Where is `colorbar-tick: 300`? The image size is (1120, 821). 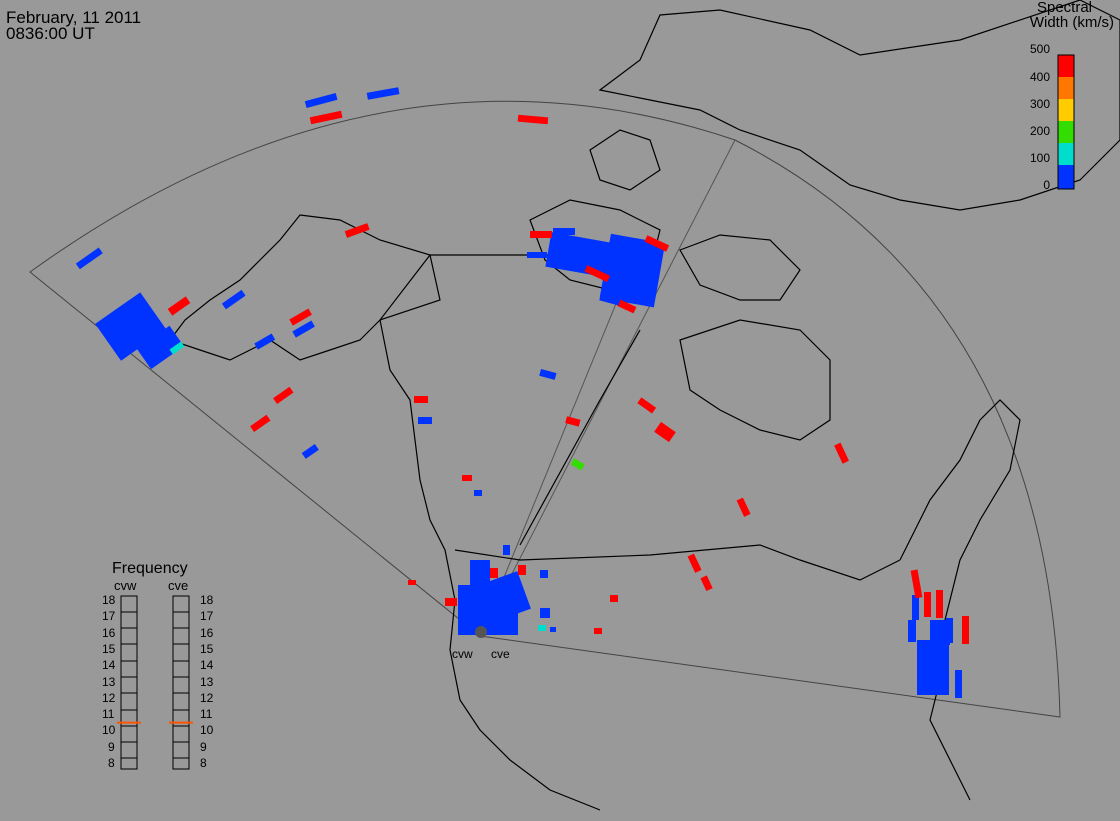 colorbar-tick: 300 is located at coordinates (1039, 104).